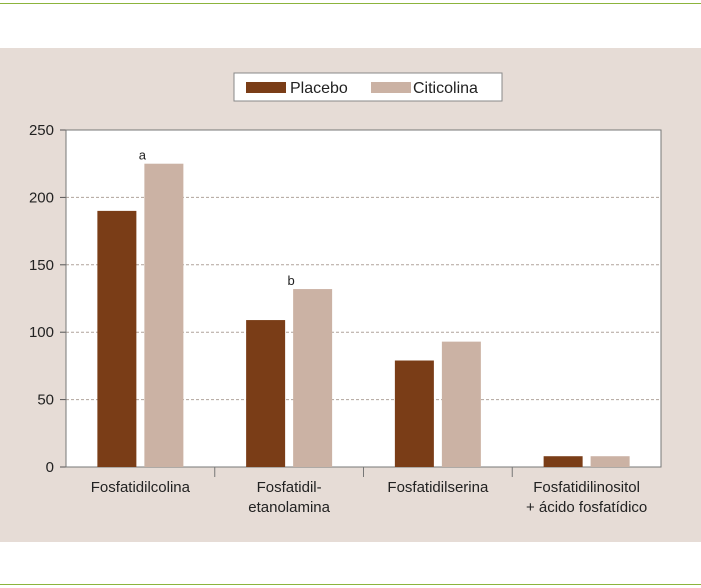 The height and width of the screenshot is (588, 701). Describe the element at coordinates (586, 507) in the screenshot. I see `x-category-label: + ácido fosfatídico` at that location.